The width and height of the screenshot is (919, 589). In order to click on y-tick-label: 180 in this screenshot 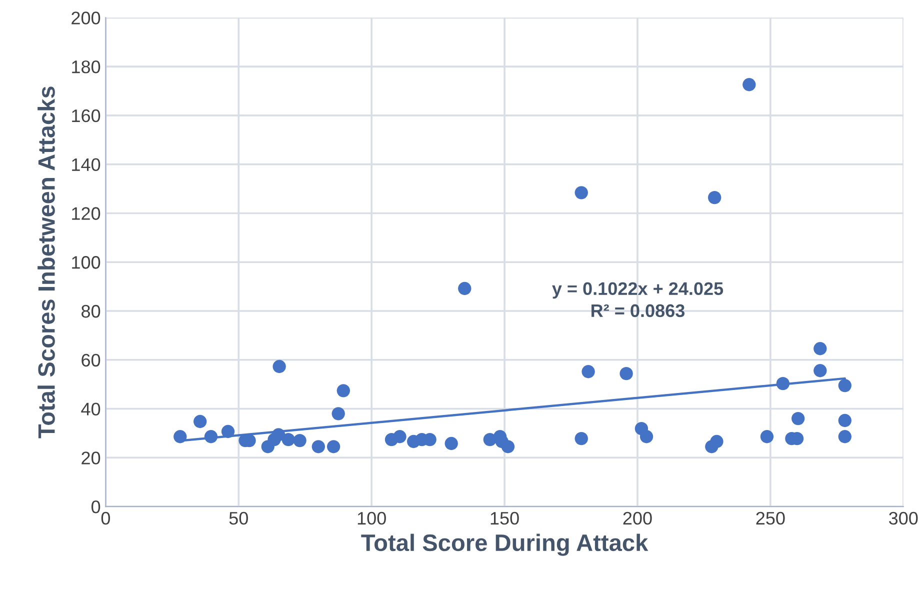, I will do `click(86, 67)`.